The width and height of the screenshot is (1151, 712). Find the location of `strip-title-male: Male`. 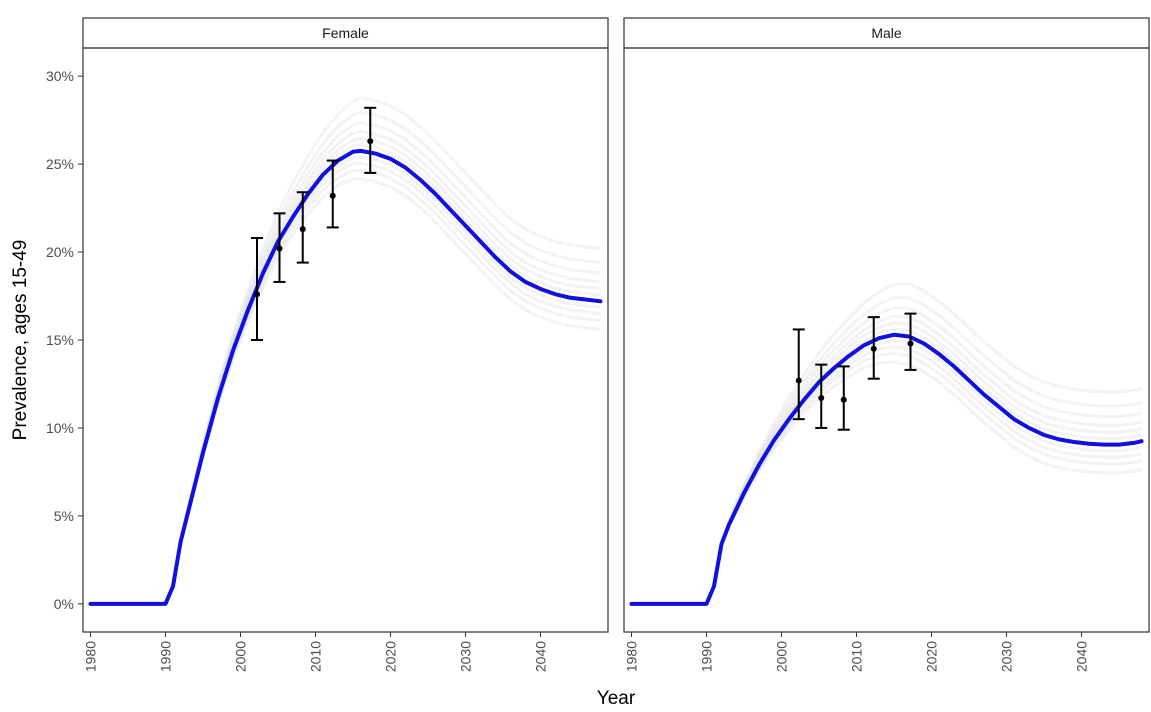

strip-title-male: Male is located at coordinates (886, 33).